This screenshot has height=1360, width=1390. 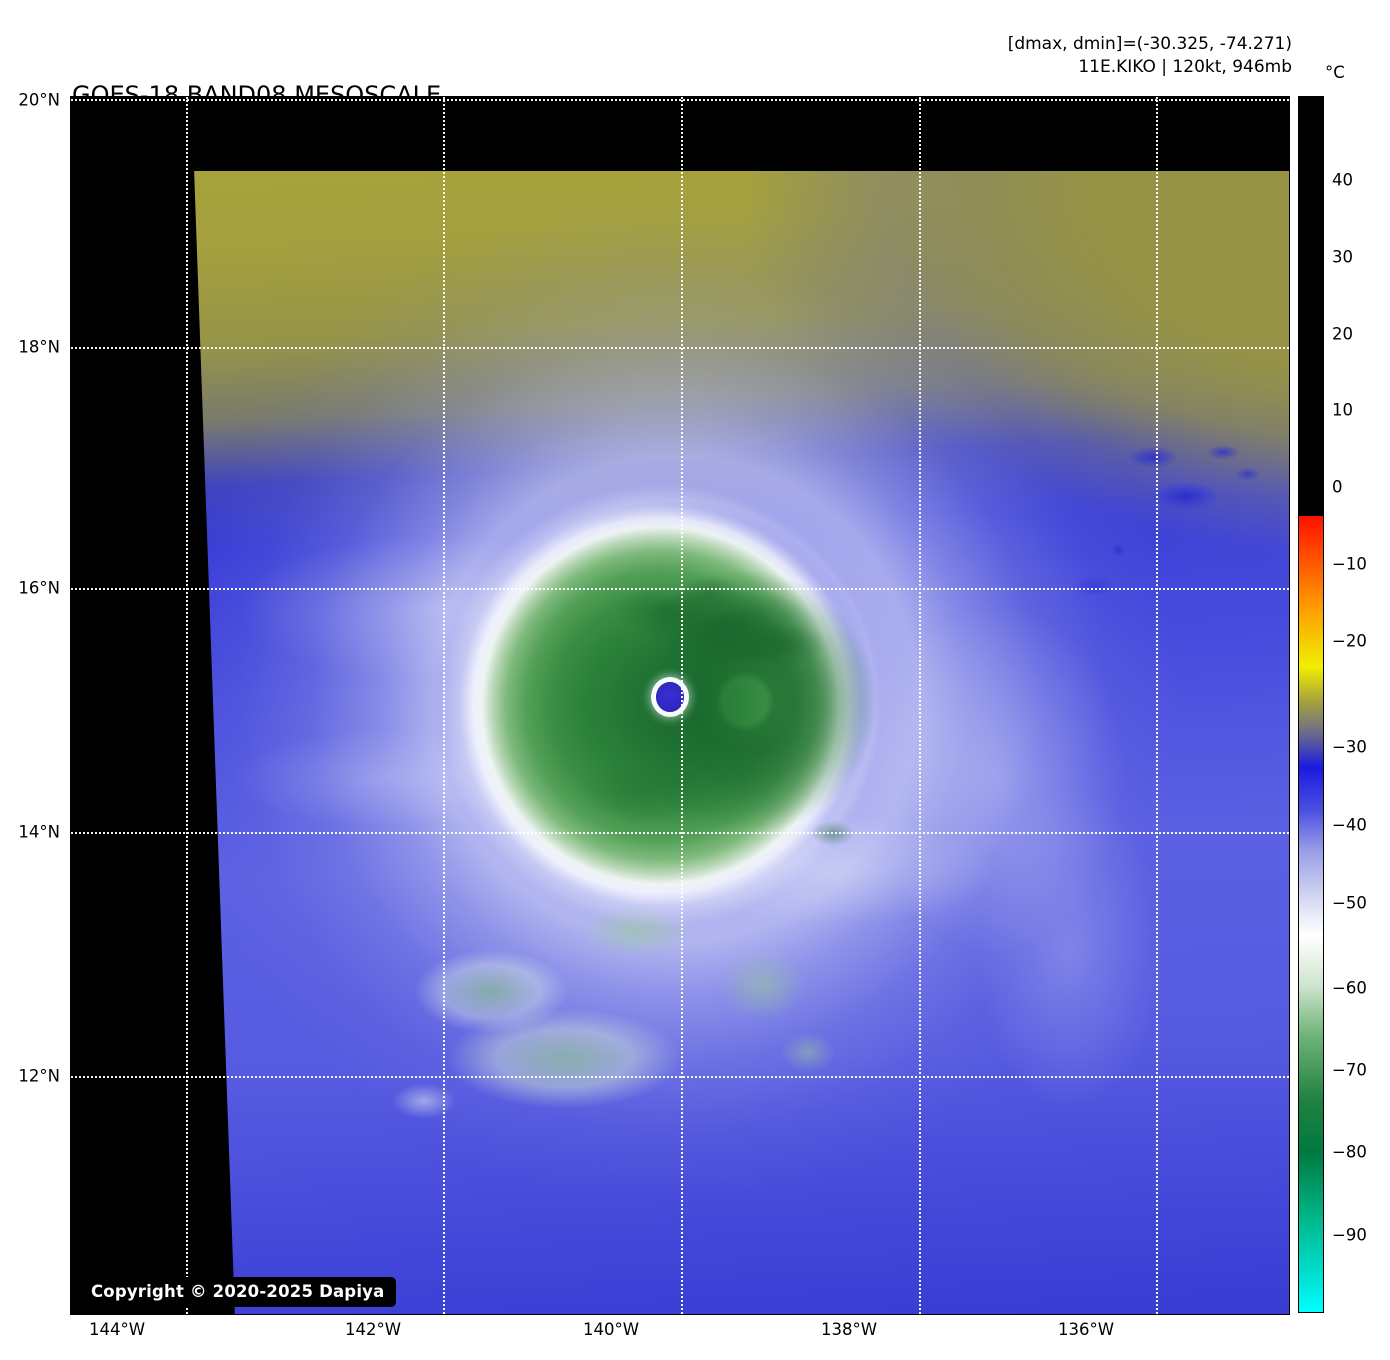 I want to click on storm-info-label: 11E.KIKO | 120kt, 946mb, so click(x=1185, y=67).